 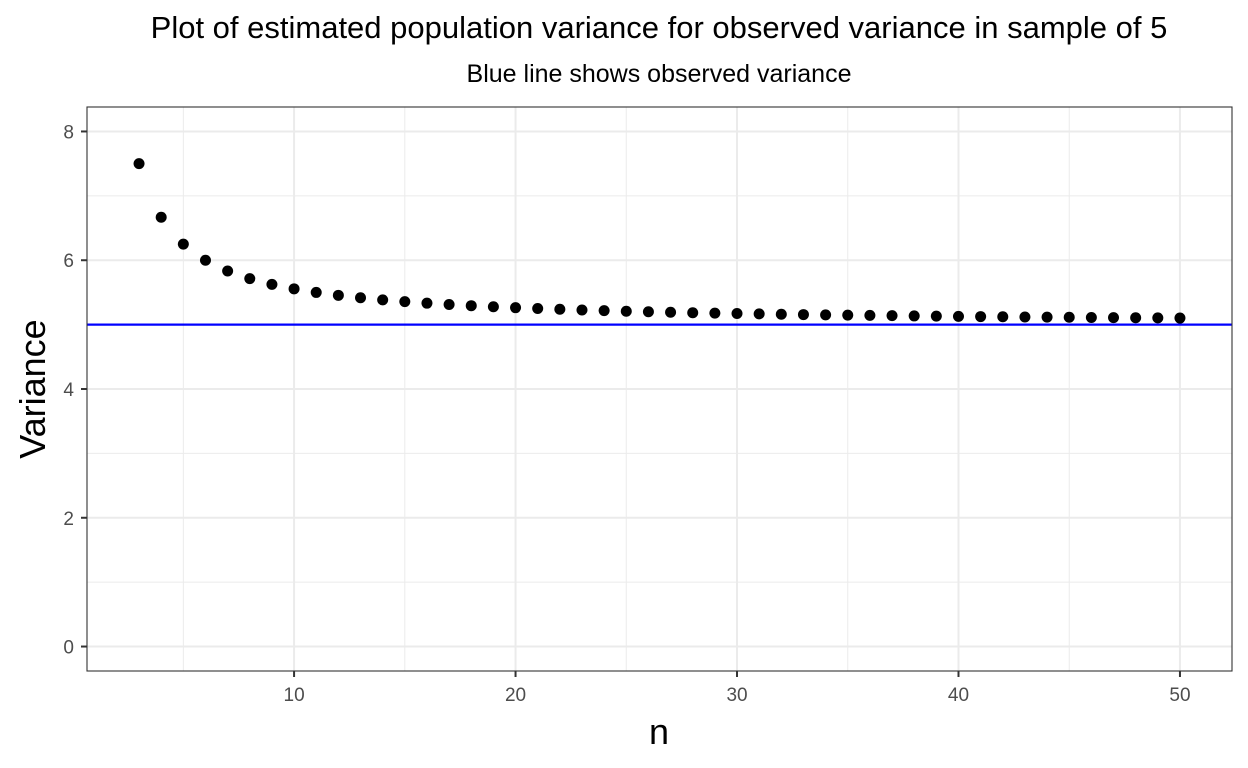 What do you see at coordinates (68, 648) in the screenshot?
I see `y-tick-label: 0` at bounding box center [68, 648].